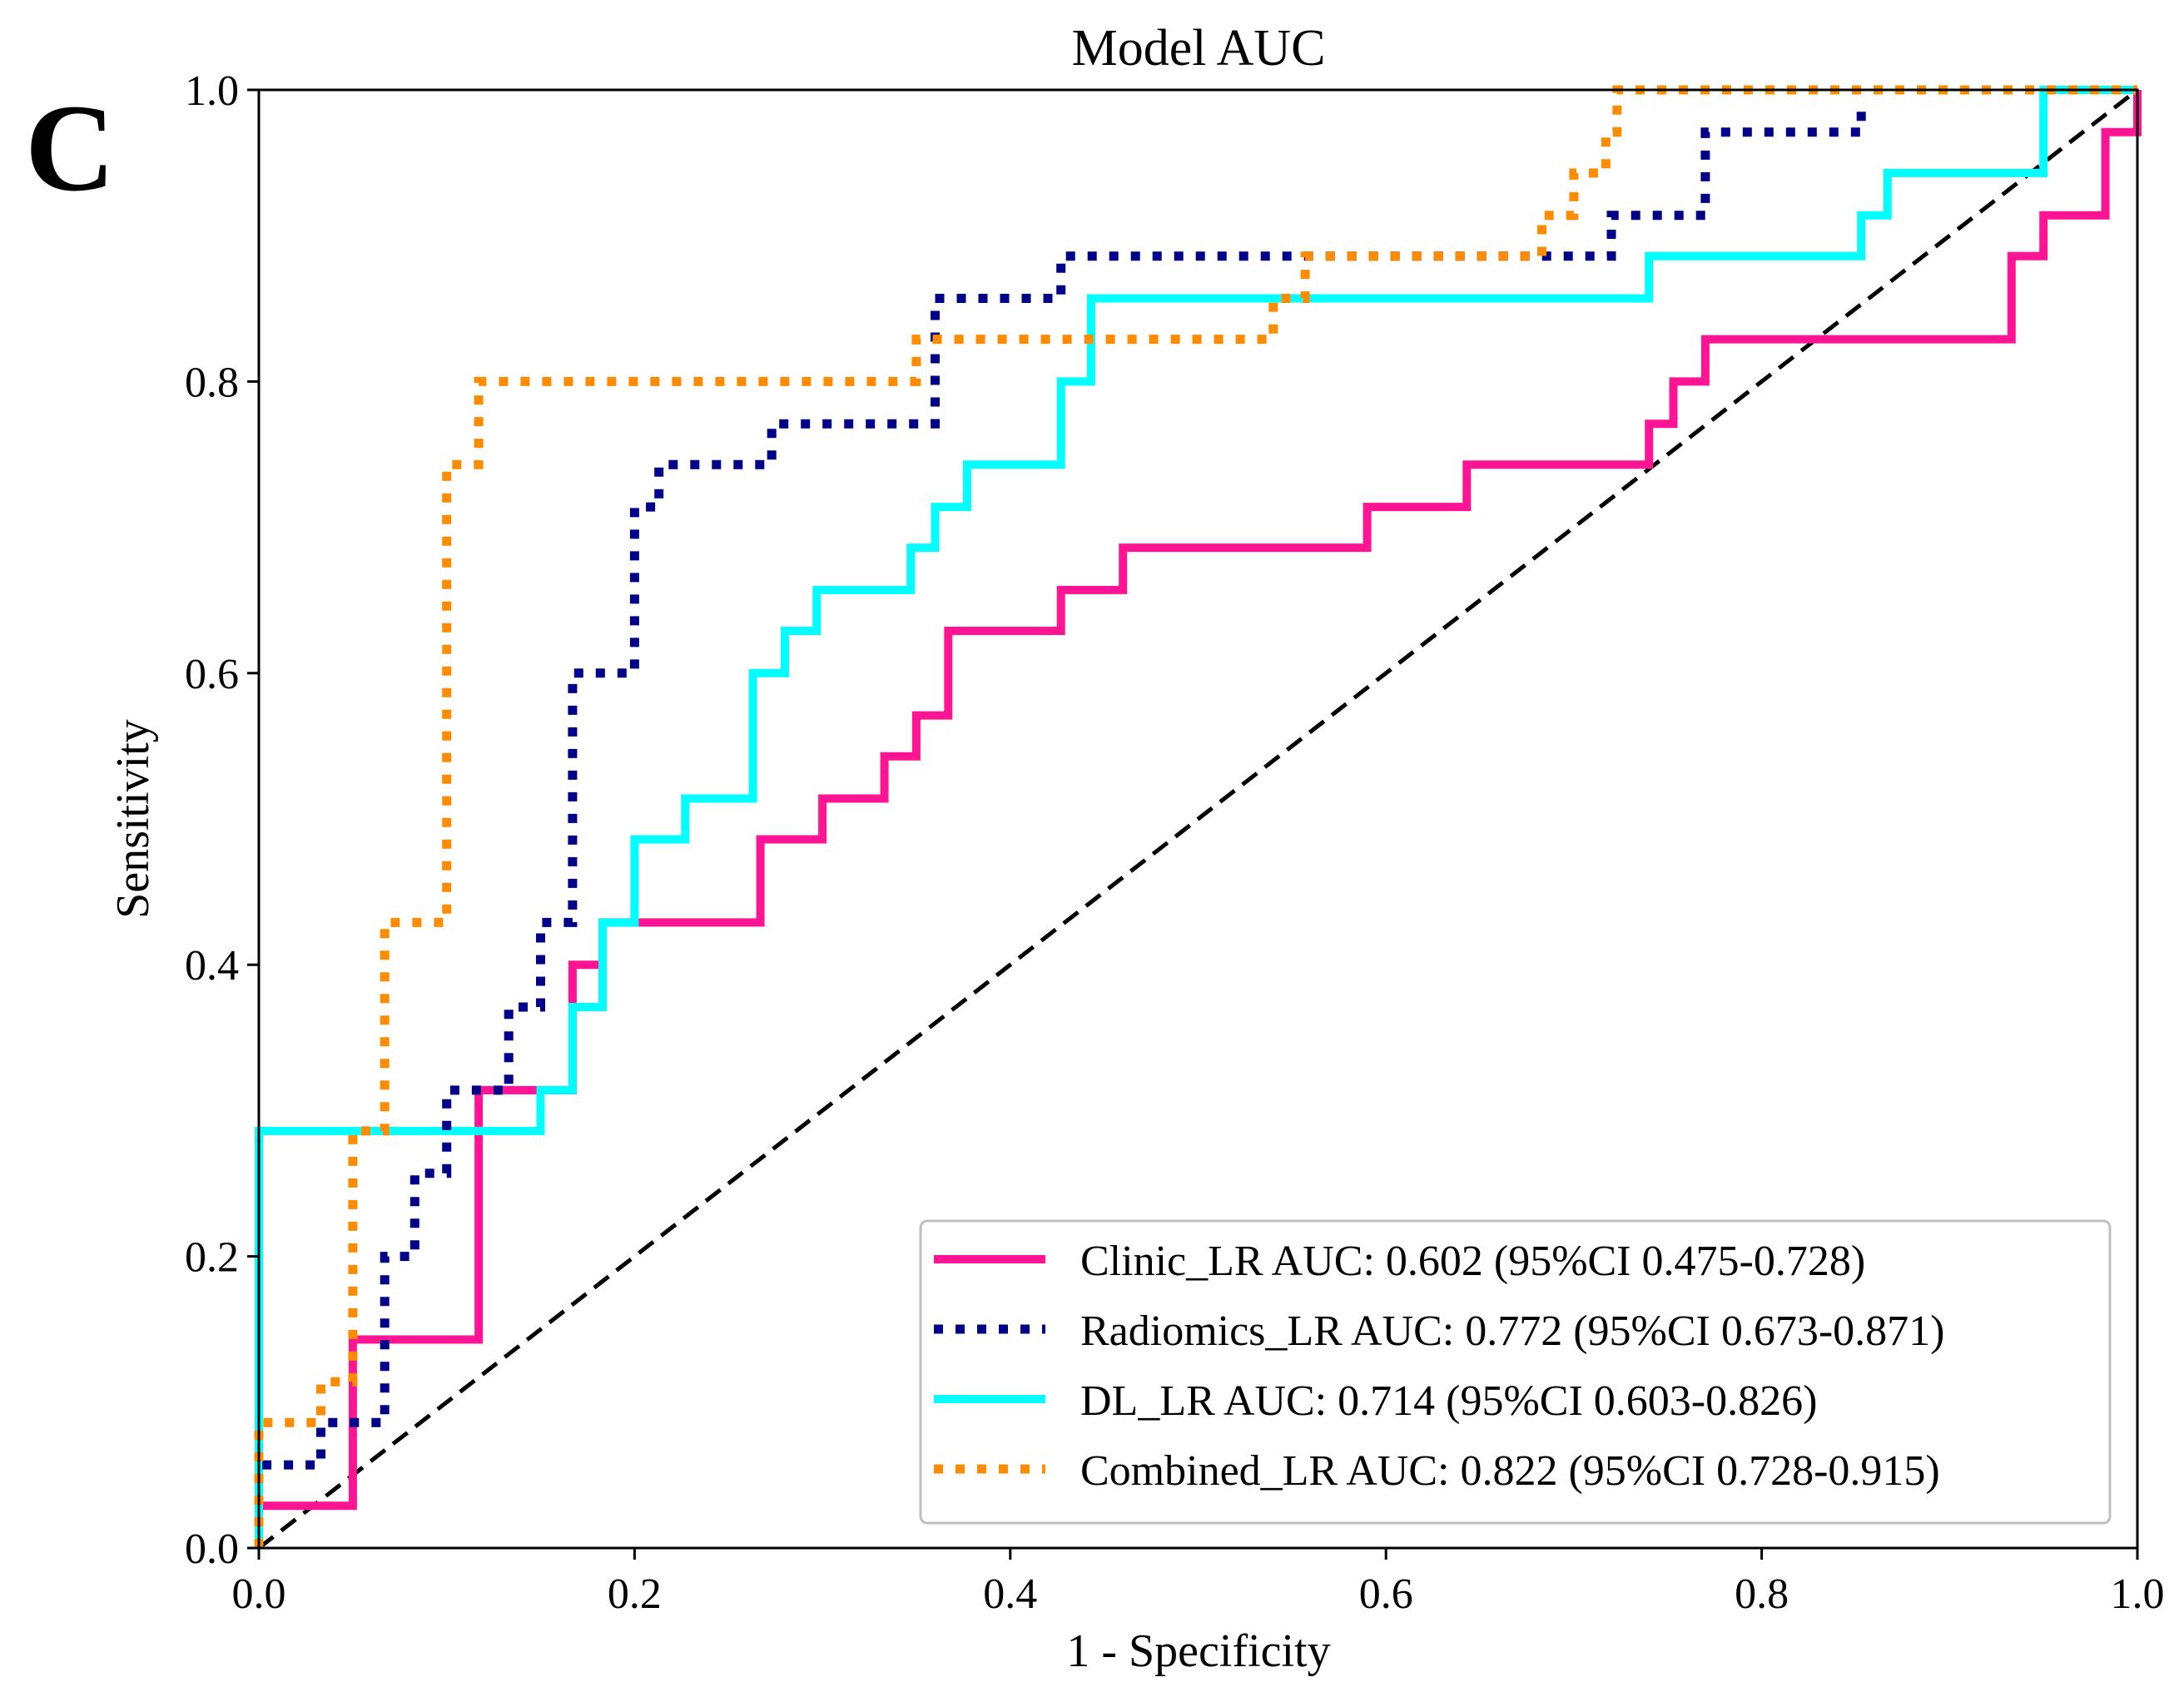 This screenshot has width=2184, height=1692. Describe the element at coordinates (2138, 1594) in the screenshot. I see `x-tick-label: 1.0` at that location.